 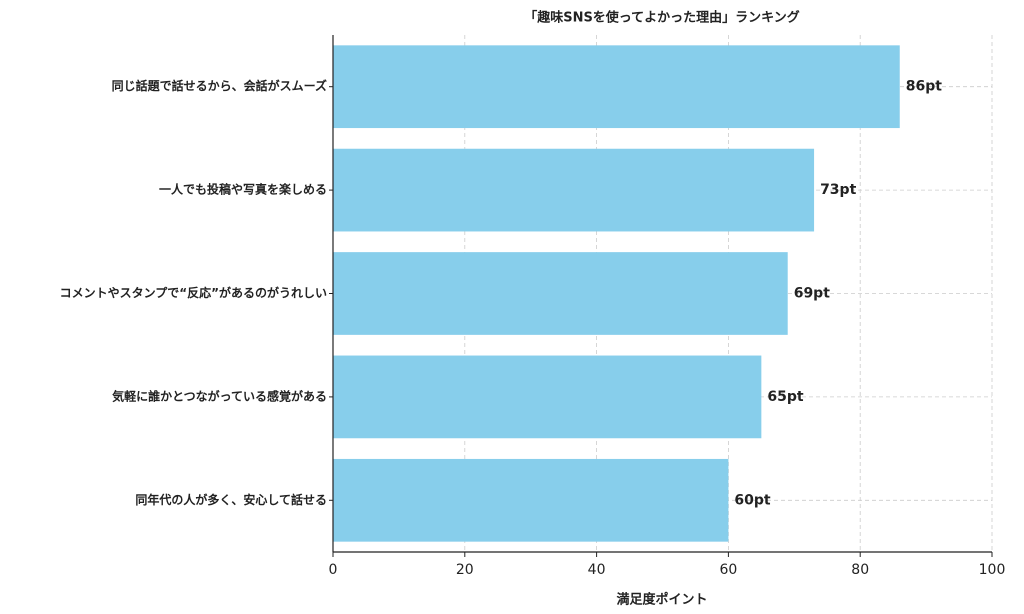 I want to click on x-axis-label: 満足度ポイント, so click(x=661, y=600).